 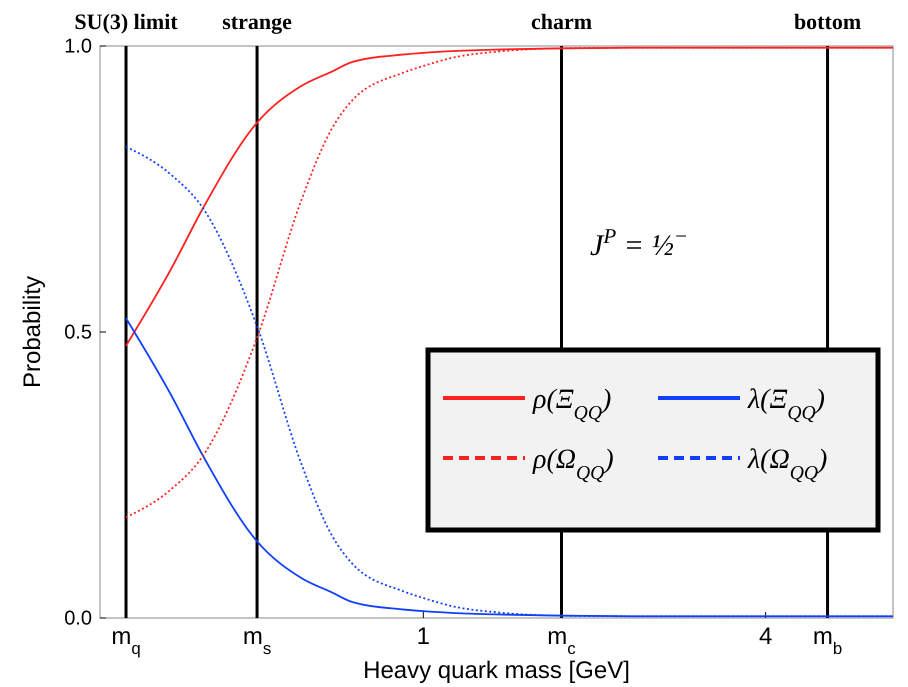 I want to click on y-tick-label: 0.0, so click(x=78, y=618).